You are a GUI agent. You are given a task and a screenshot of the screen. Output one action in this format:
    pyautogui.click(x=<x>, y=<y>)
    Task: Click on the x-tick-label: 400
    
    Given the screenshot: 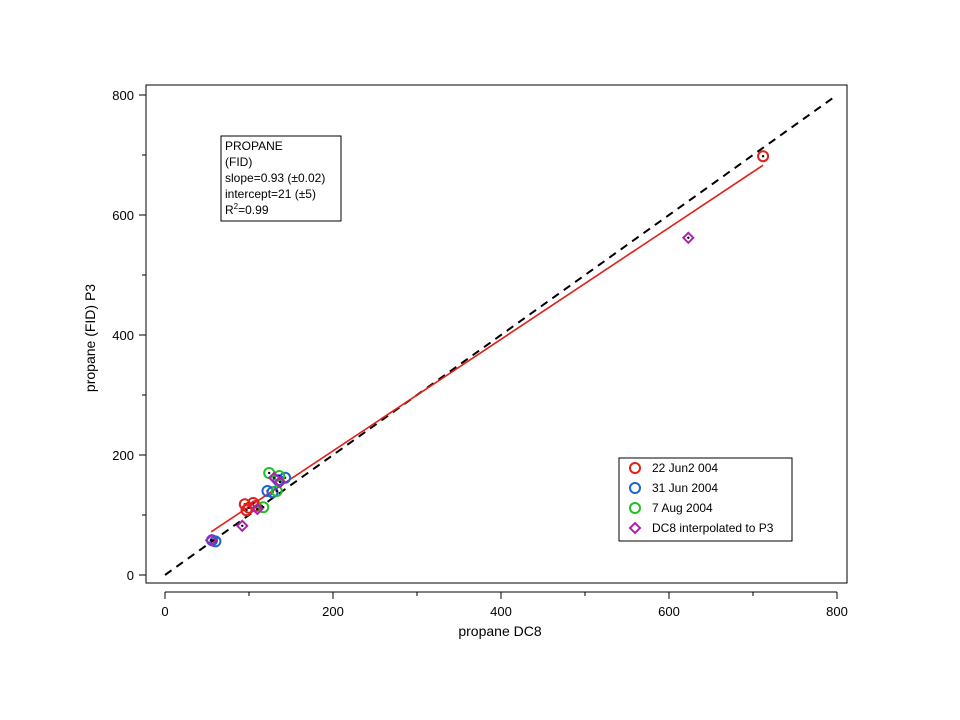 What is the action you would take?
    pyautogui.click(x=501, y=611)
    